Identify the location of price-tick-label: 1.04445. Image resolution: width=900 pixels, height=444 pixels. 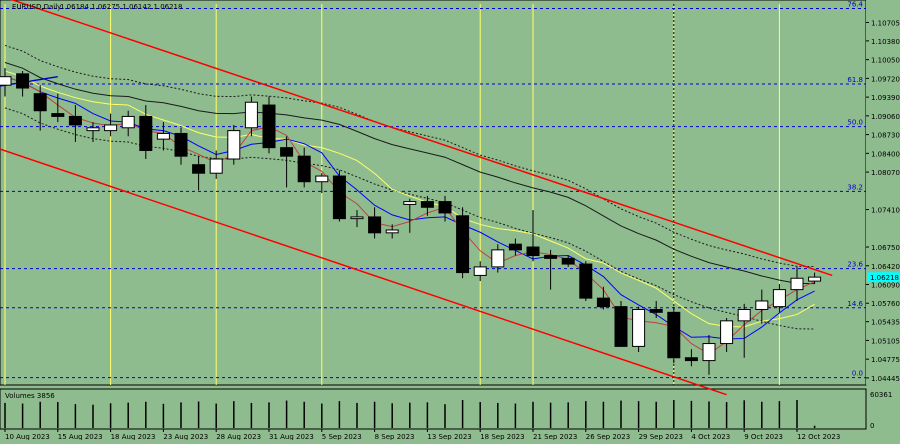
(885, 379).